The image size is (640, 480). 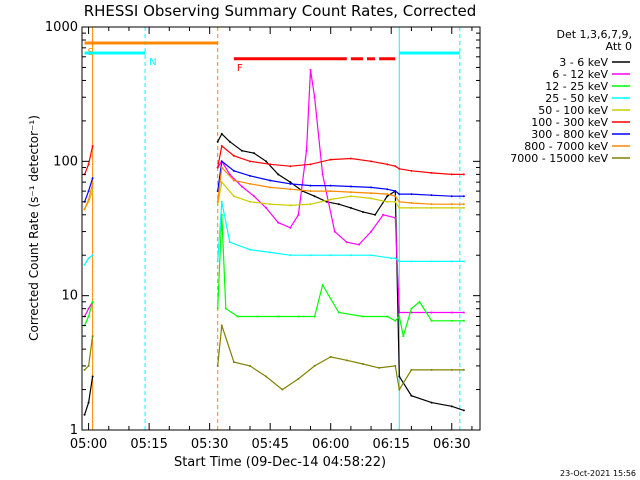 What do you see at coordinates (559, 158) in the screenshot?
I see `legend-label-7000-15000-kev: 7000 - 15000 keV` at bounding box center [559, 158].